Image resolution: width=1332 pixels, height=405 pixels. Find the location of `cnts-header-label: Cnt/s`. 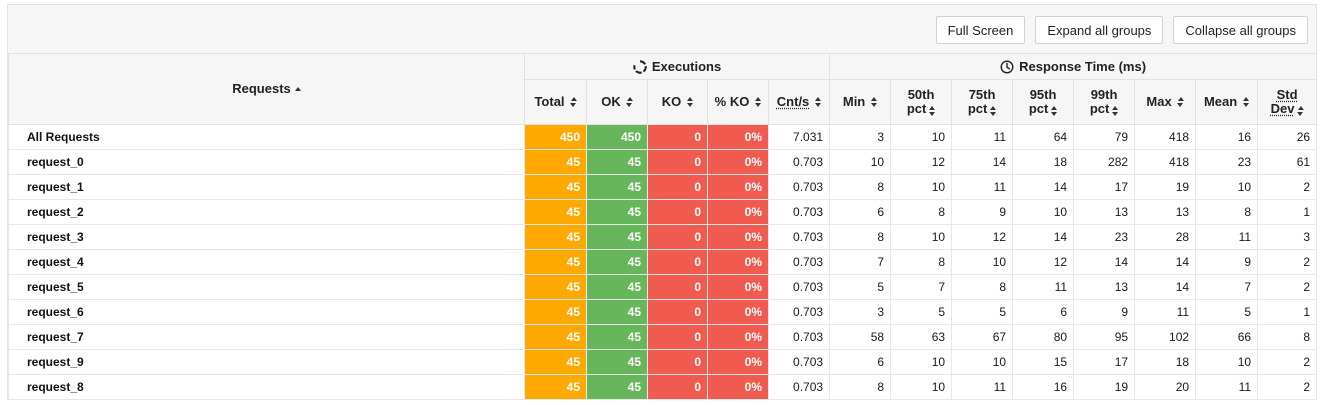

cnts-header-label: Cnt/s is located at coordinates (793, 101).